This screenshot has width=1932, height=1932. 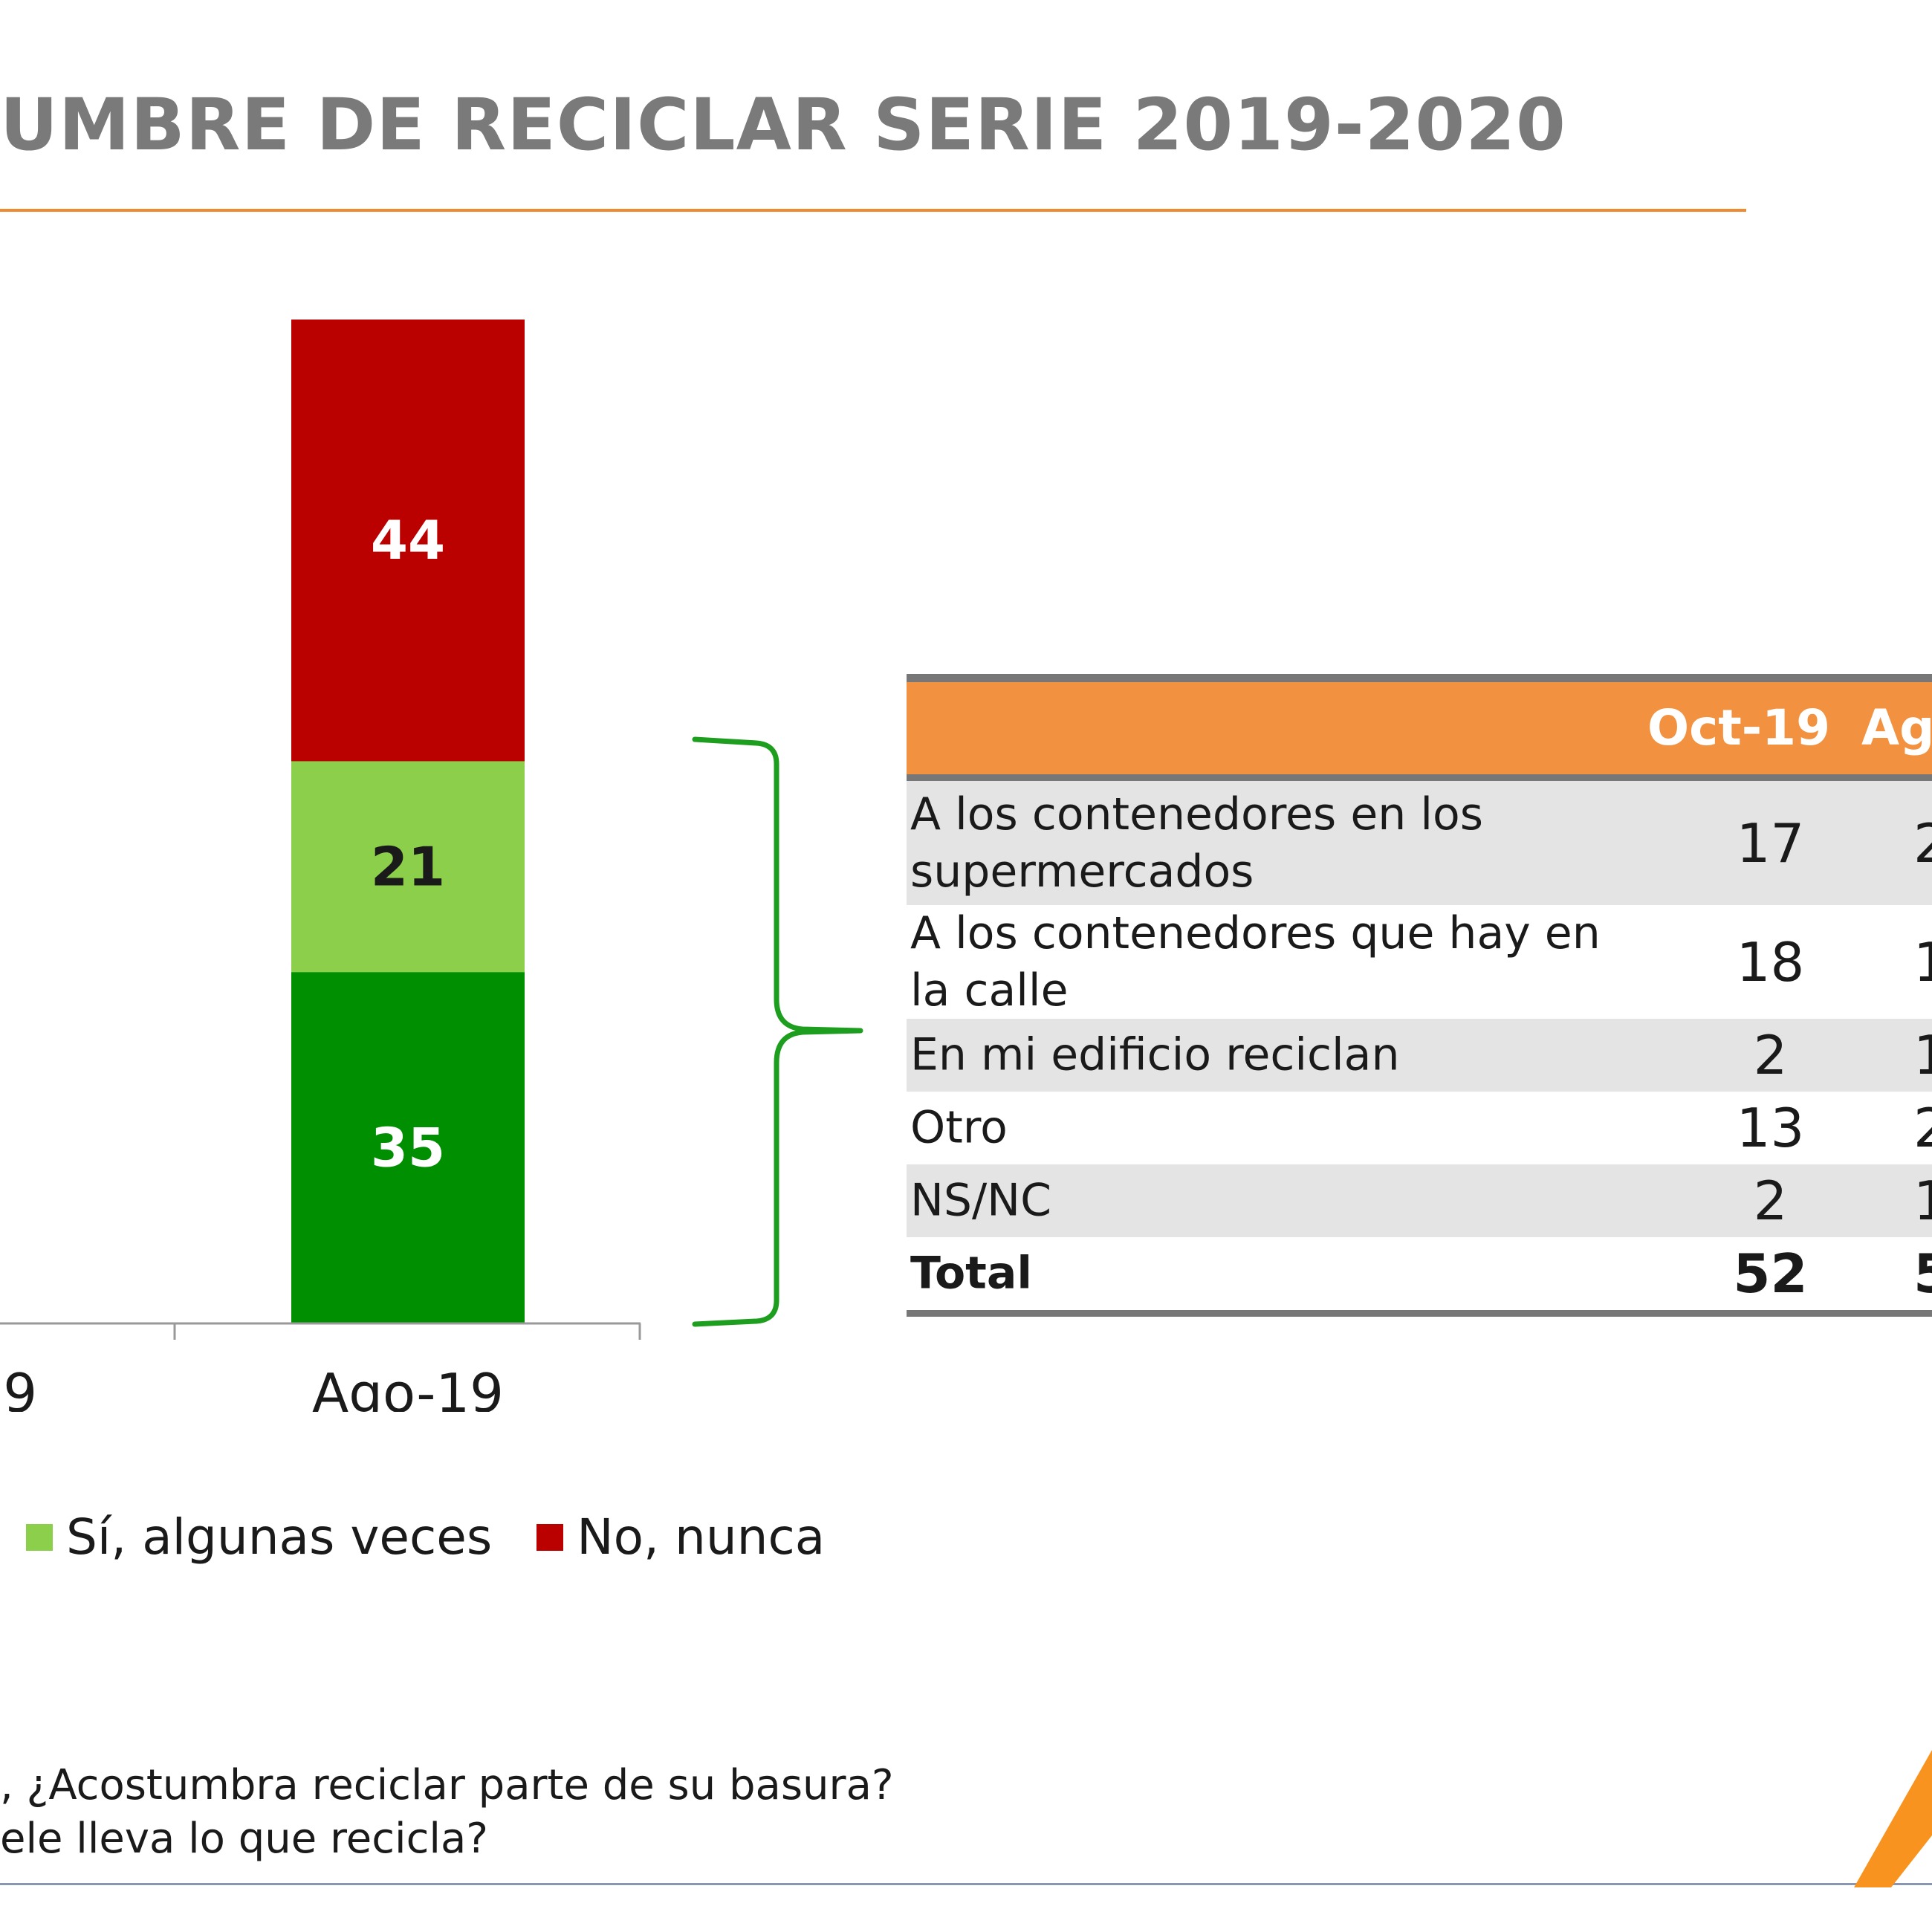 I want to click on row-label: A los contenedores que hay en la calle, so click(x=1255, y=962).